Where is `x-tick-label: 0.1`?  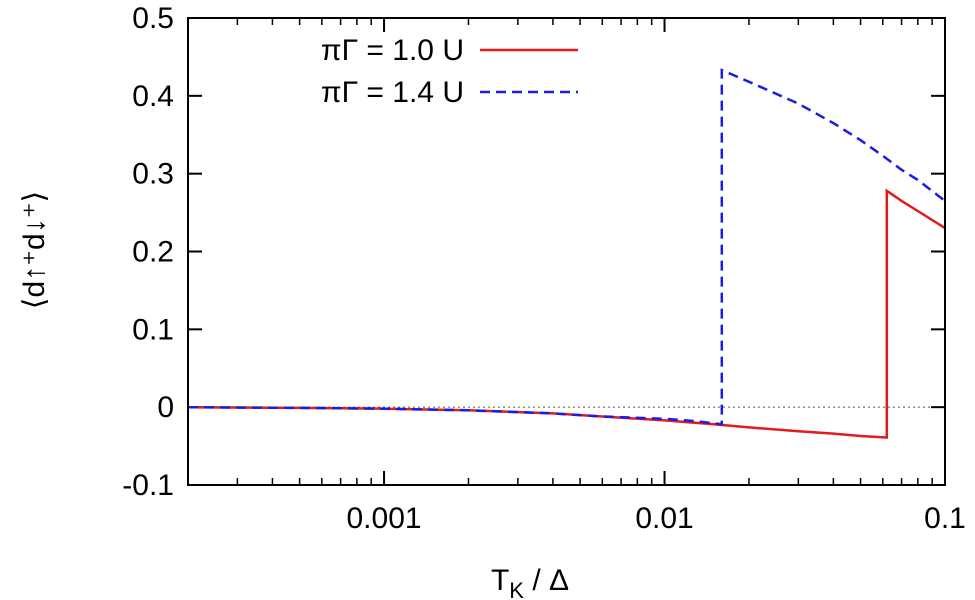
x-tick-label: 0.1 is located at coordinates (945, 518).